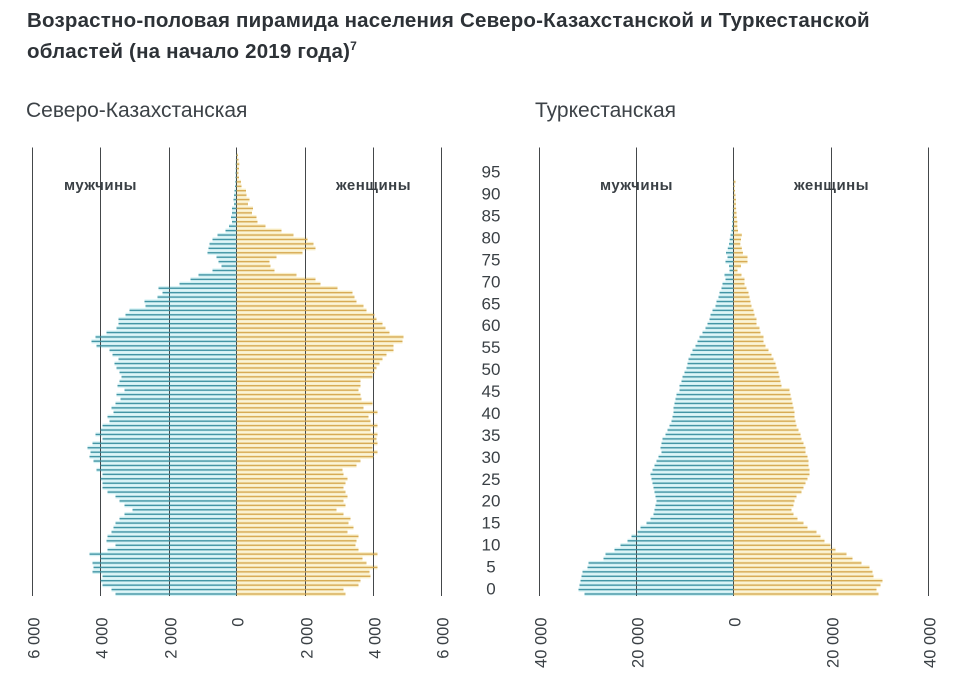 The height and width of the screenshot is (700, 954). What do you see at coordinates (490, 567) in the screenshot?
I see `svg-text: 5` at bounding box center [490, 567].